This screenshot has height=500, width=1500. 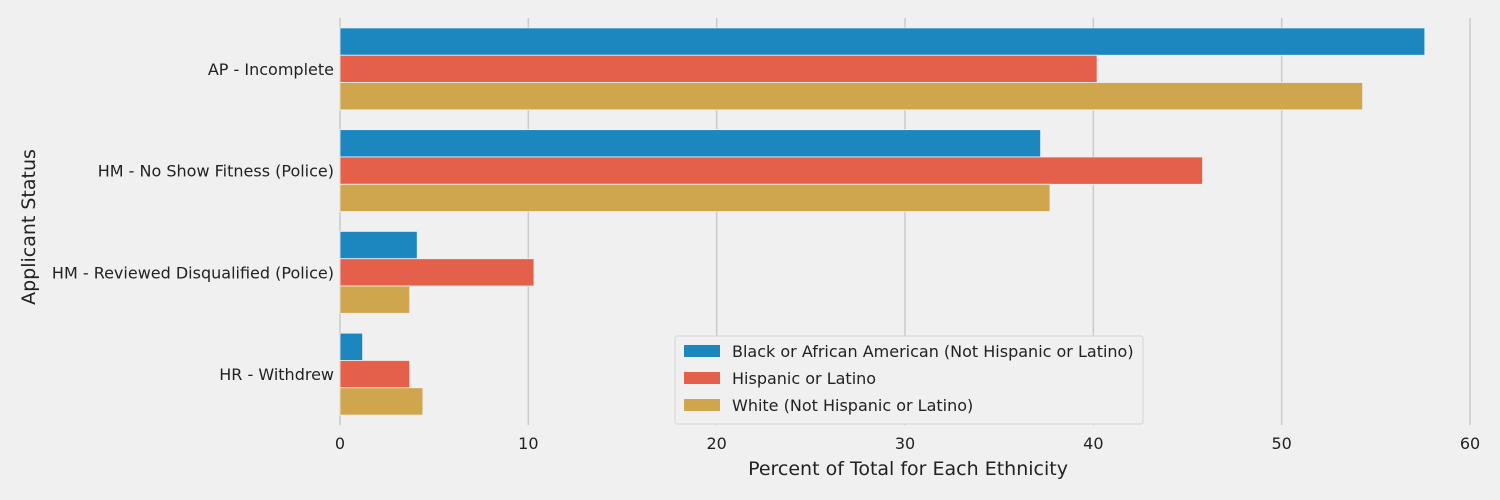 I want to click on x-tick-labels: 0 10 20 30 40 50 60, so click(x=907, y=443).